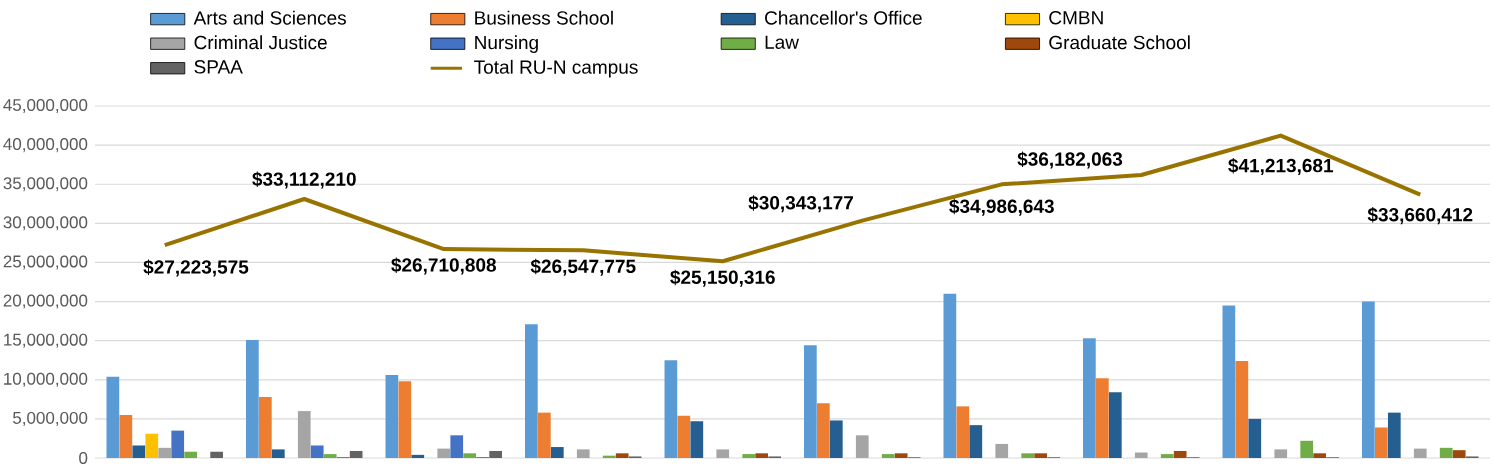 This screenshot has height=467, width=1493. What do you see at coordinates (218, 67) in the screenshot?
I see `legend-label: SPAA` at bounding box center [218, 67].